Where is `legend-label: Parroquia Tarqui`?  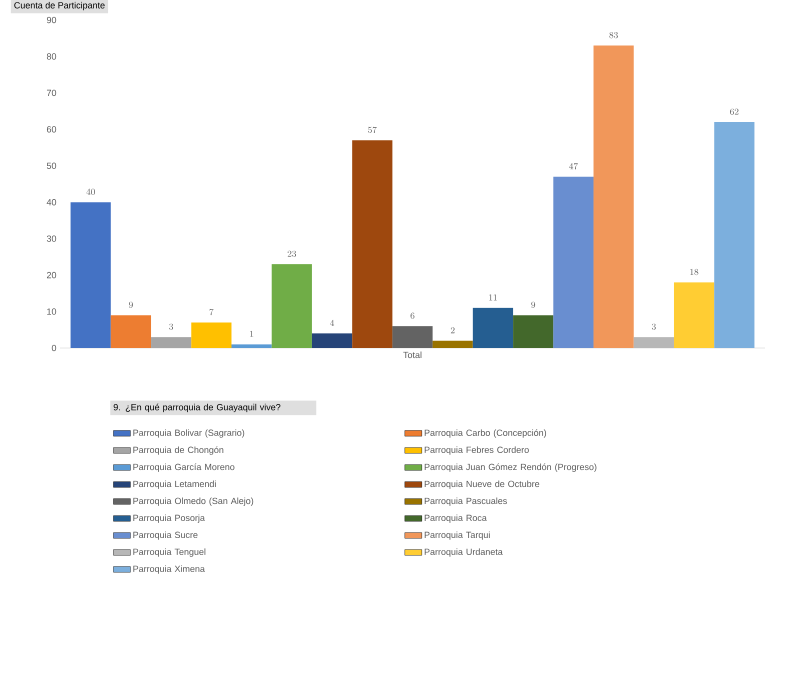
legend-label: Parroquia Tarqui is located at coordinates (457, 535).